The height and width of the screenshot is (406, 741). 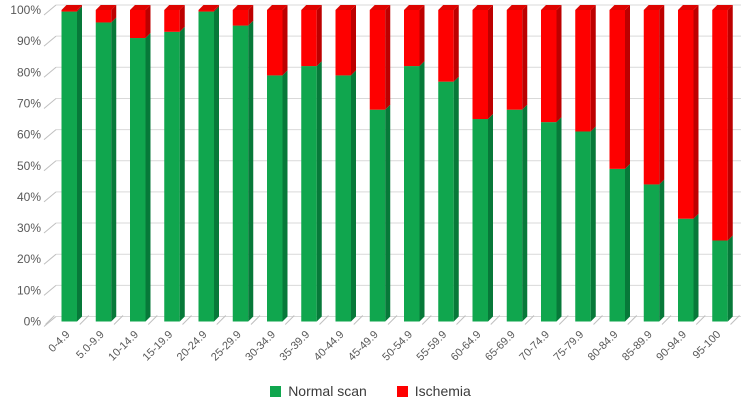 I want to click on legend-item-normal-scan: Normal scan, so click(x=318, y=391).